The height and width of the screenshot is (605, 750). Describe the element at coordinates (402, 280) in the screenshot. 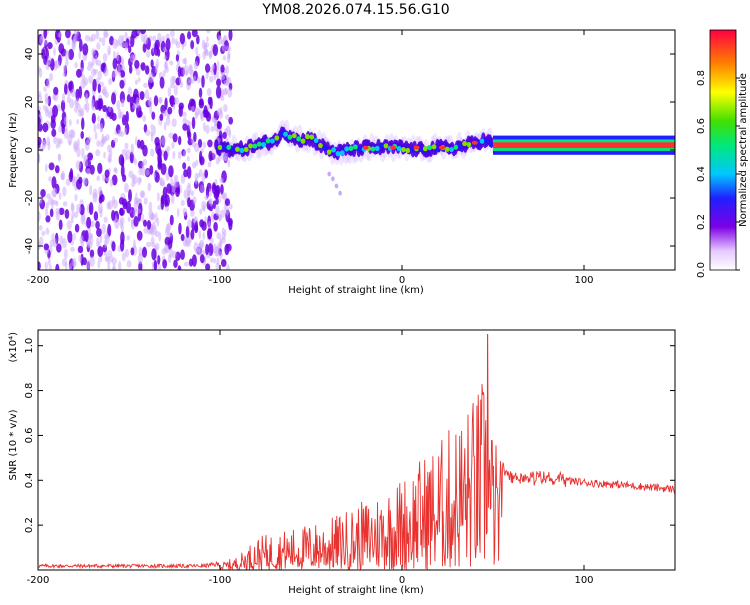

I see `spectrogram-xtick-label: 0` at that location.